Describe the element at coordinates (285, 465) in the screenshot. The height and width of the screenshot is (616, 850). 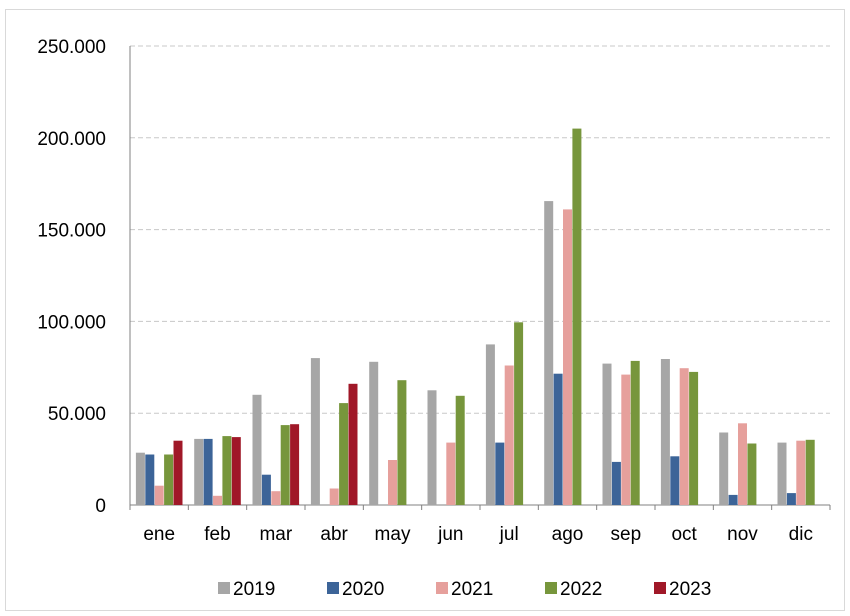
I see `bar-2022-mar` at that location.